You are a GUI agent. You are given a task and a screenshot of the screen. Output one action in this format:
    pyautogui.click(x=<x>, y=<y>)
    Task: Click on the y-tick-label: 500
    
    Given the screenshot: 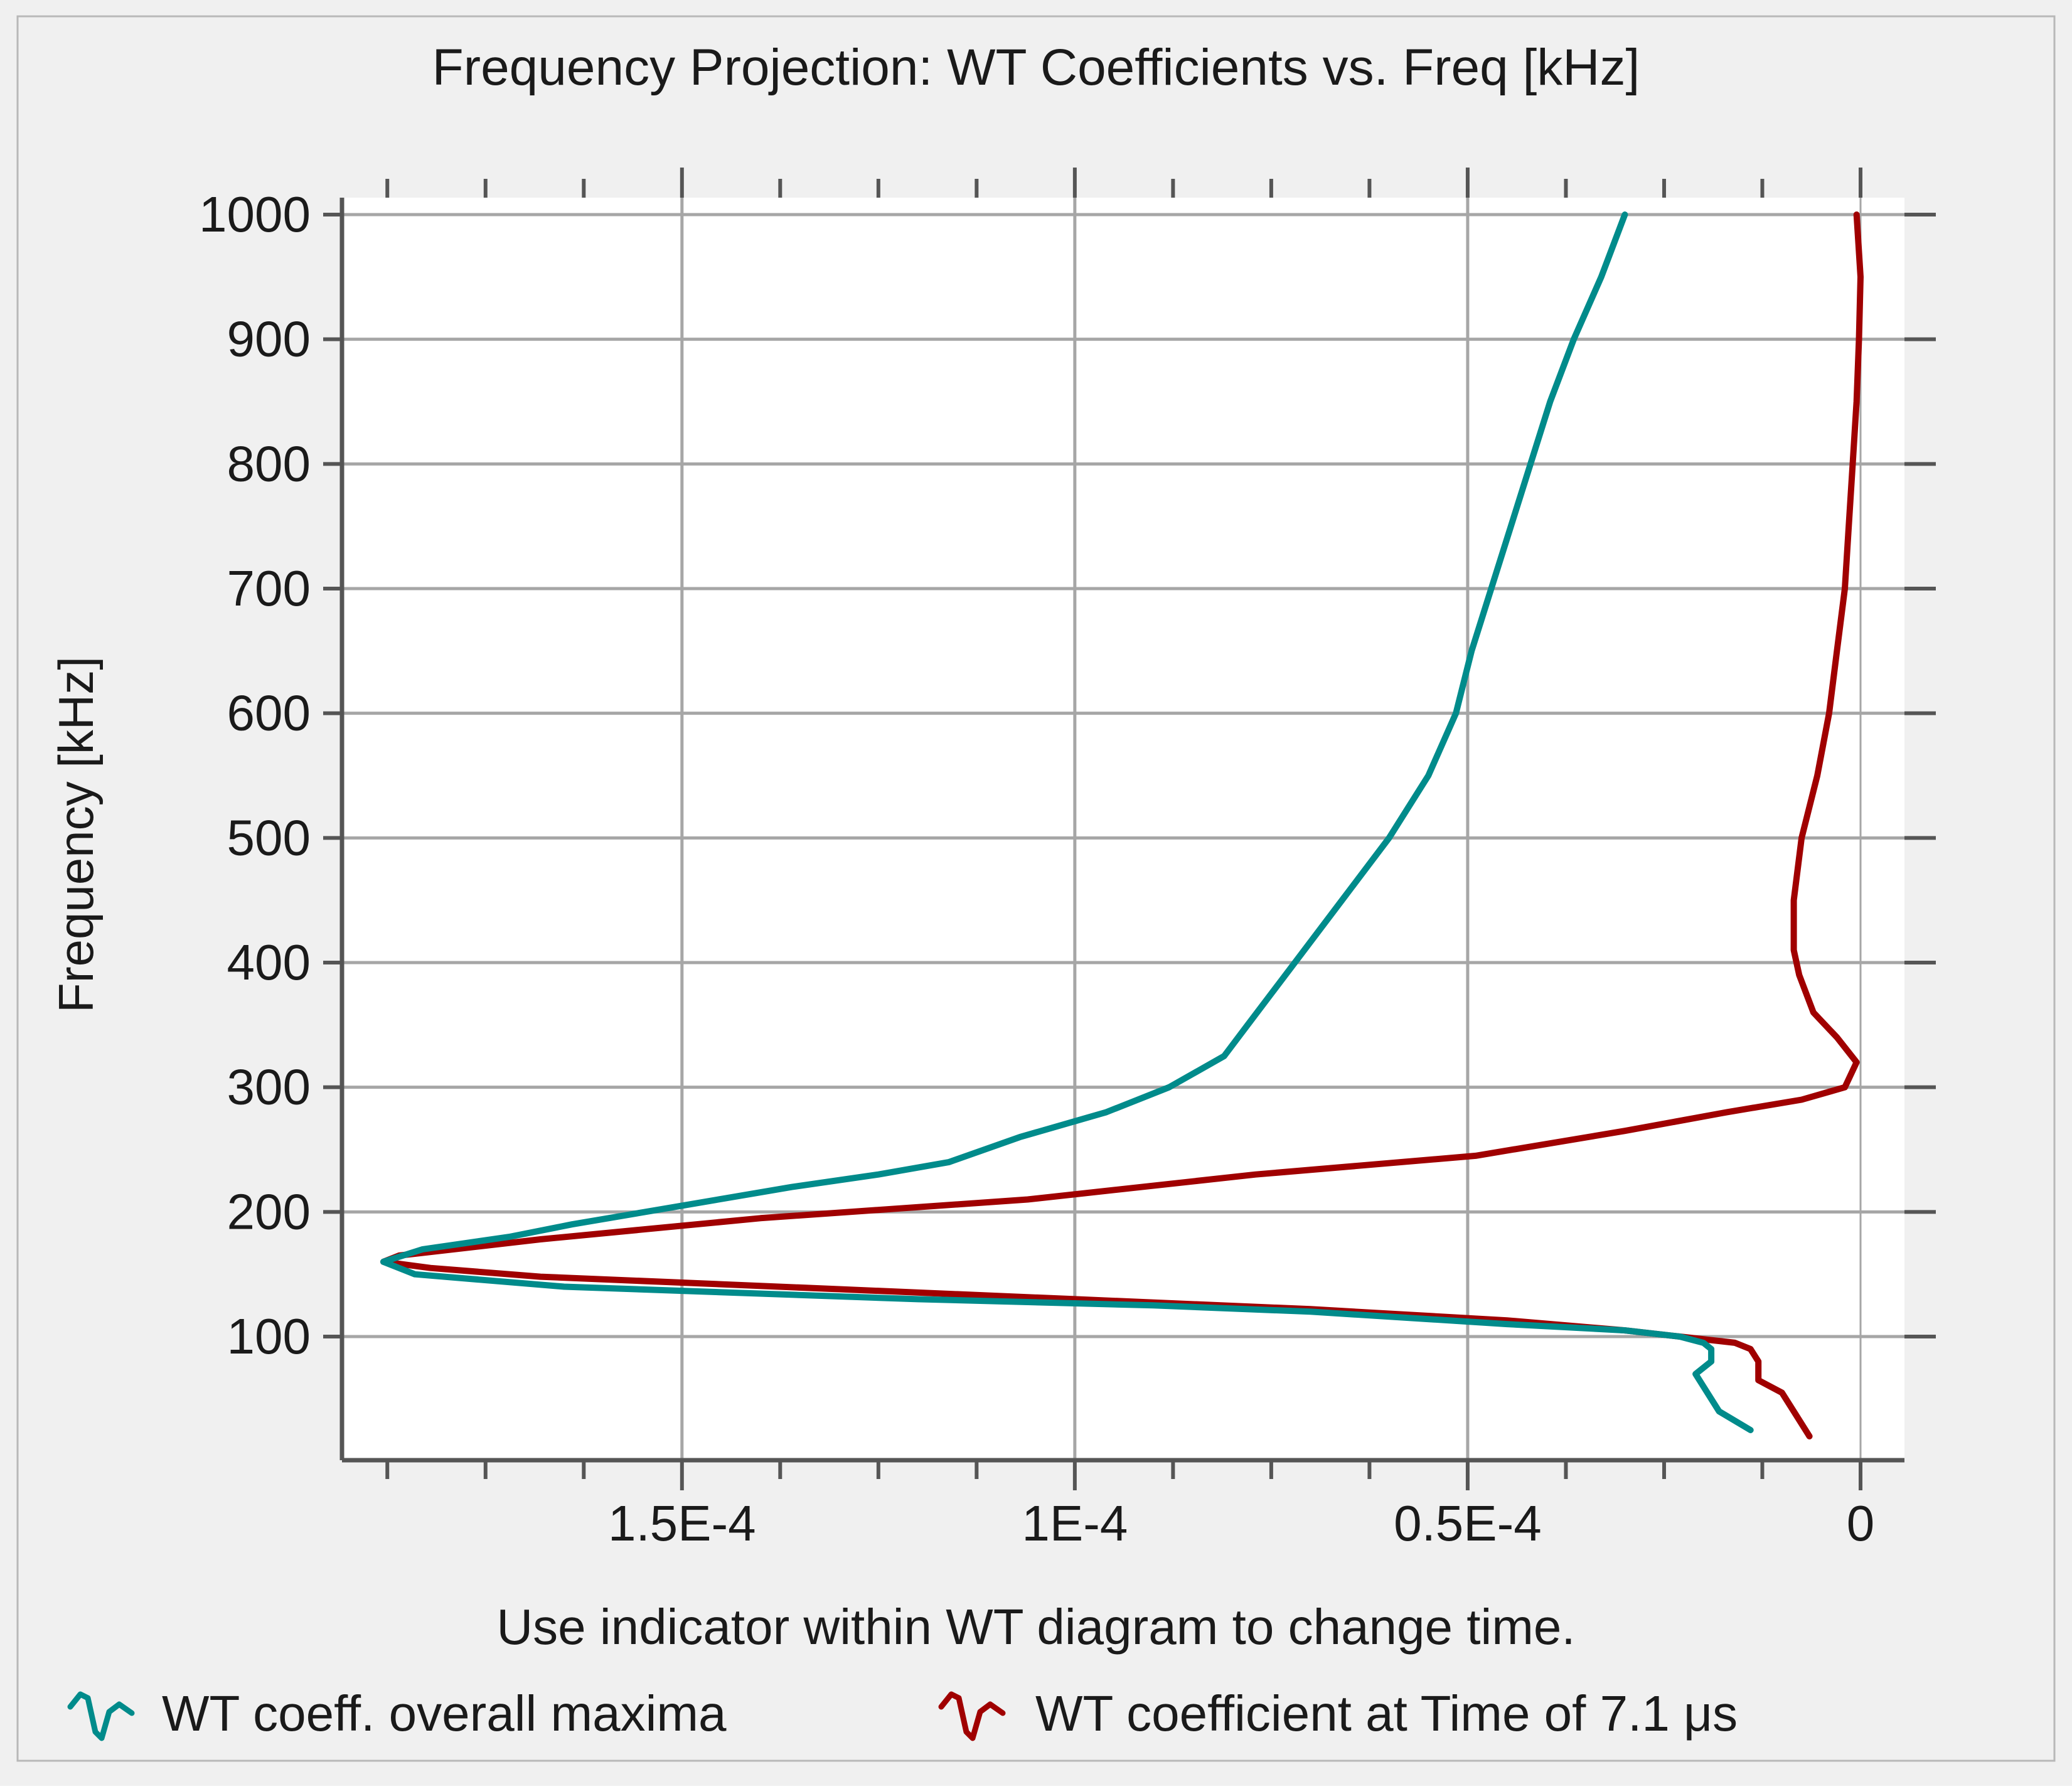 What is the action you would take?
    pyautogui.click(x=269, y=837)
    